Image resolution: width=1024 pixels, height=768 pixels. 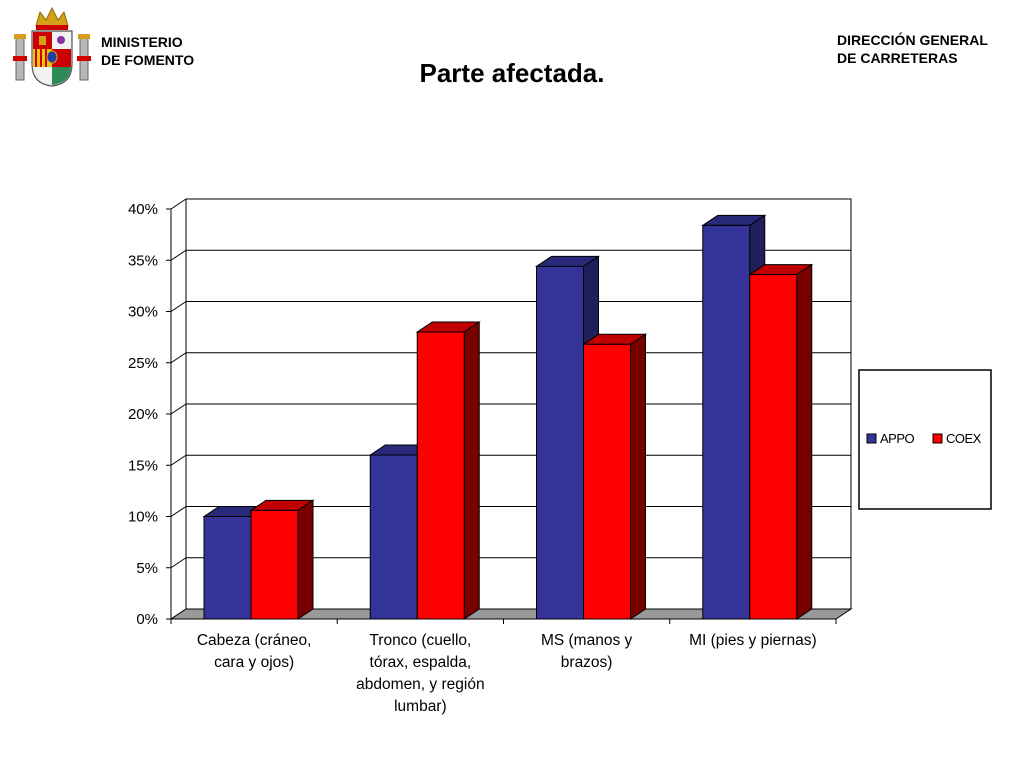 I want to click on x-category-label: MS (manos y brazos), so click(x=587, y=651).